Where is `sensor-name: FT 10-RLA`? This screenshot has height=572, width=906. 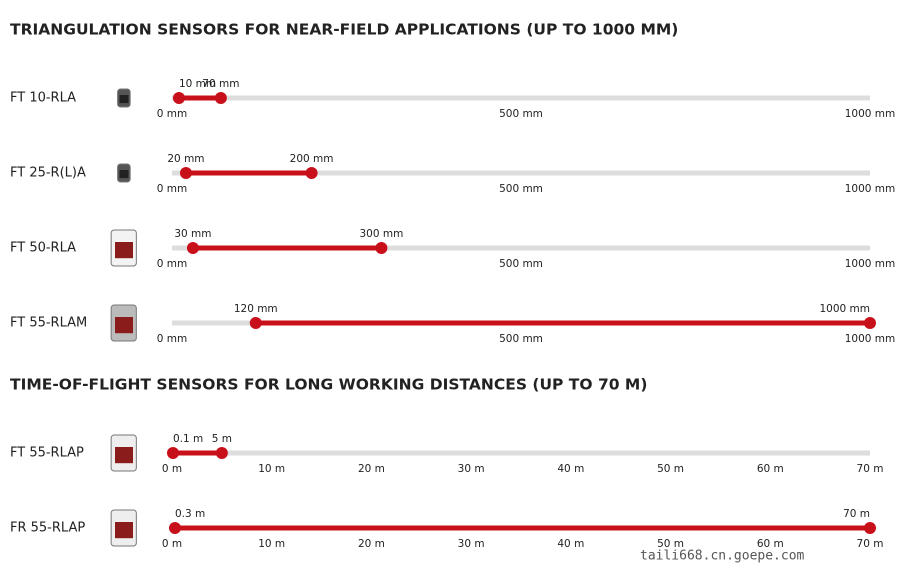
sensor-name: FT 10-RLA is located at coordinates (43, 98).